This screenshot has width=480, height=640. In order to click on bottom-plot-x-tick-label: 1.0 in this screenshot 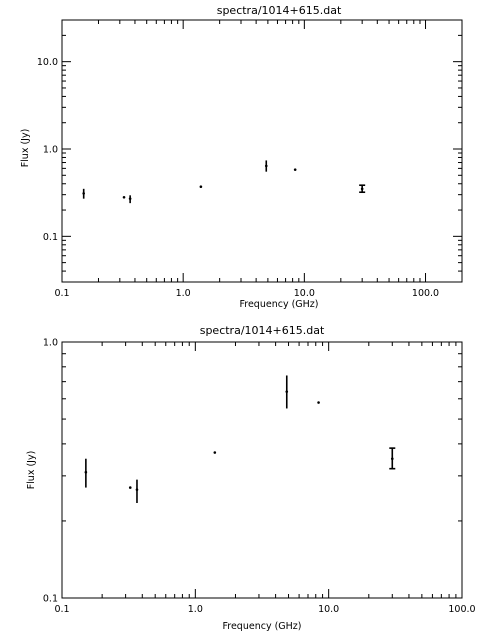, I will do `click(195, 609)`.